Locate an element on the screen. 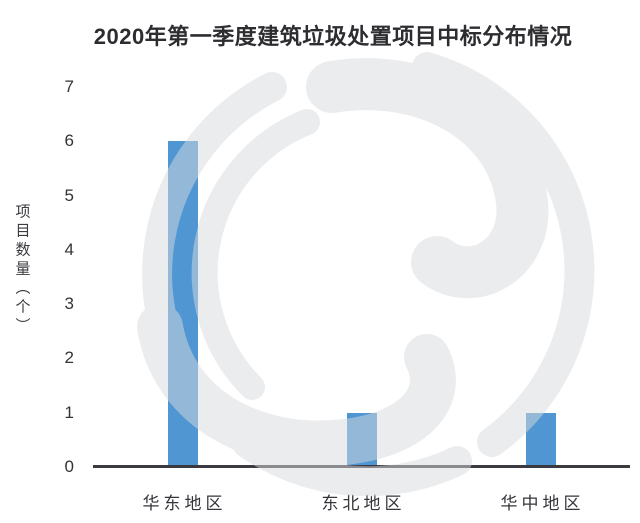 This screenshot has width=640, height=523. bar-东北地区 is located at coordinates (361, 439).